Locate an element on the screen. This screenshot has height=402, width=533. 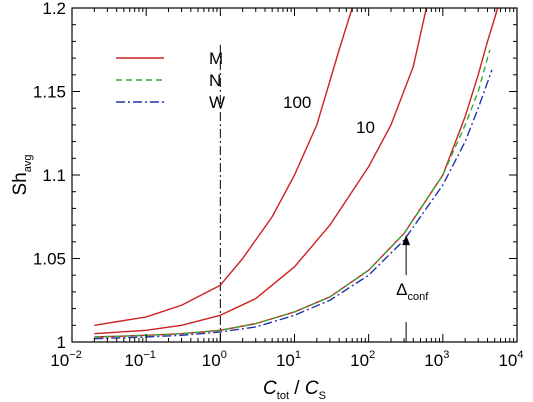
x-tick-label: 10⁻² is located at coordinates (65, 359).